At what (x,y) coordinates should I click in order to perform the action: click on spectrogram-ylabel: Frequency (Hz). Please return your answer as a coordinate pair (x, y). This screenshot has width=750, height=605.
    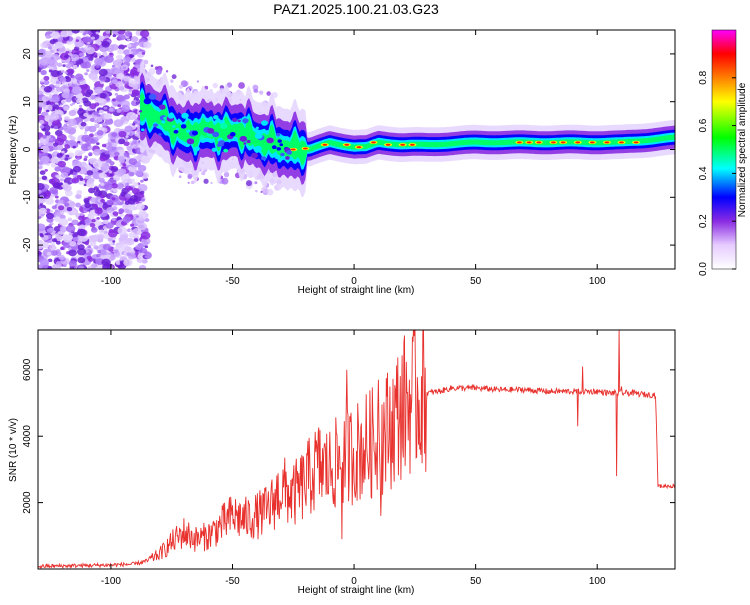
    Looking at the image, I should click on (13, 150).